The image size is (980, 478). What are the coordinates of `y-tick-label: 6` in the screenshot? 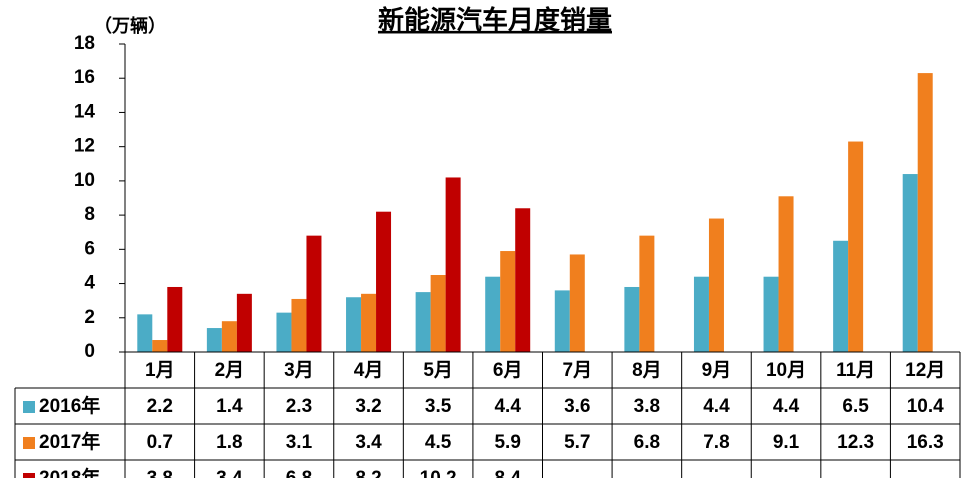 It's located at (89, 248).